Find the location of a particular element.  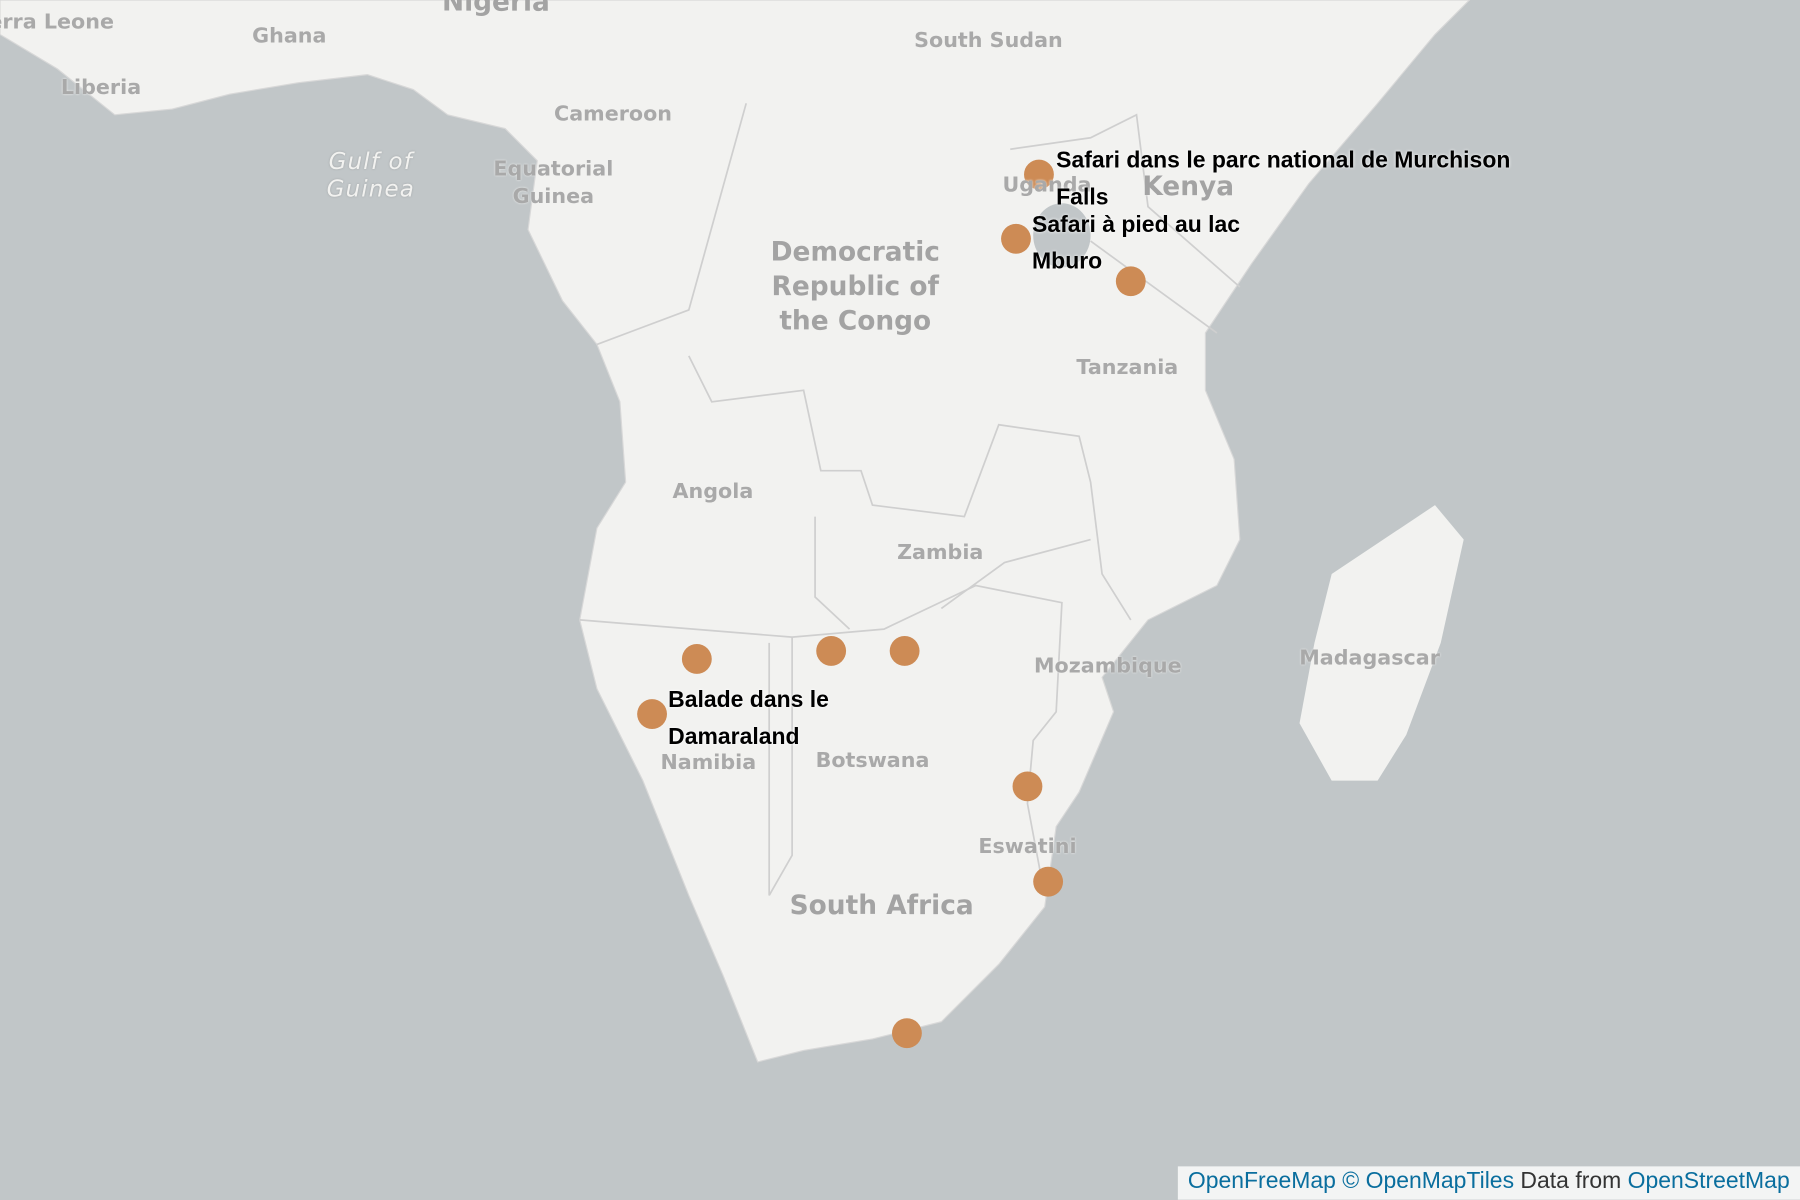

country-label: Mozambique is located at coordinates (1107, 666).